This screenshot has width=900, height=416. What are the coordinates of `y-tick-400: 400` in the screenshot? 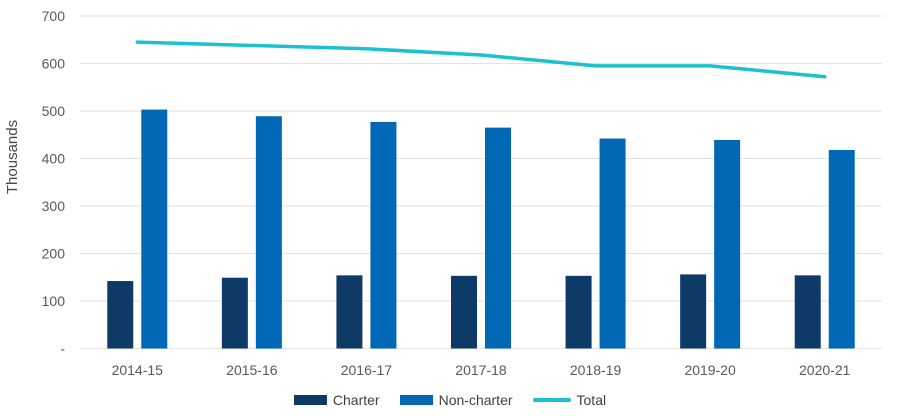 It's located at (54, 159).